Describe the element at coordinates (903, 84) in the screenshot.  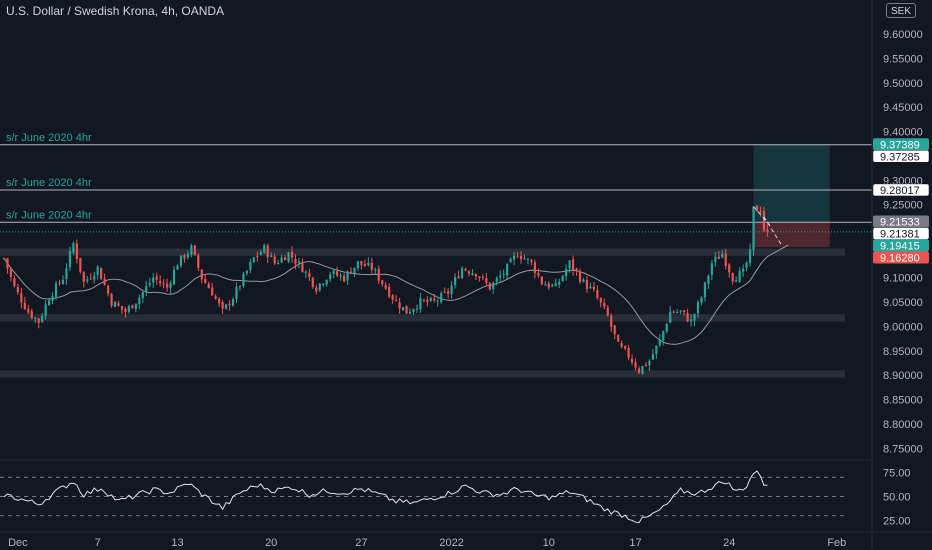
I see `price-tick-label: 9.50000` at that location.